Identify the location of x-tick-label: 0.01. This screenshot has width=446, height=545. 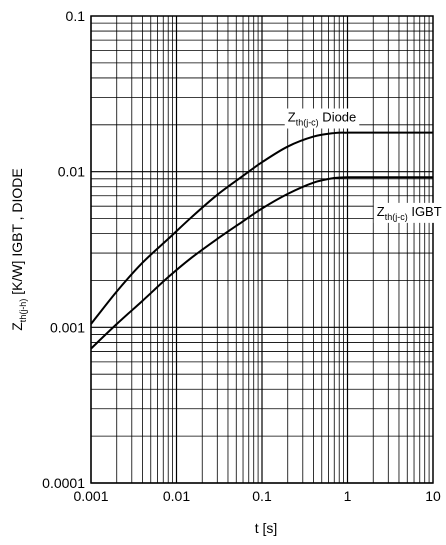
(176, 496).